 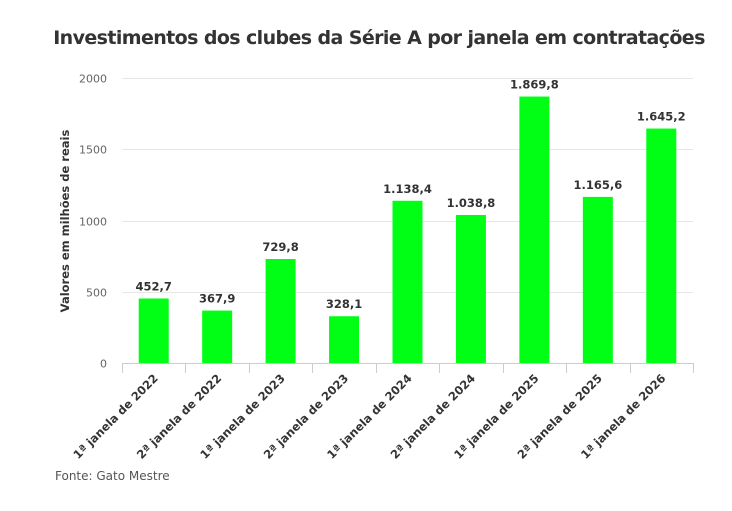 I want to click on y-tick-label: 1000, so click(x=93, y=222).